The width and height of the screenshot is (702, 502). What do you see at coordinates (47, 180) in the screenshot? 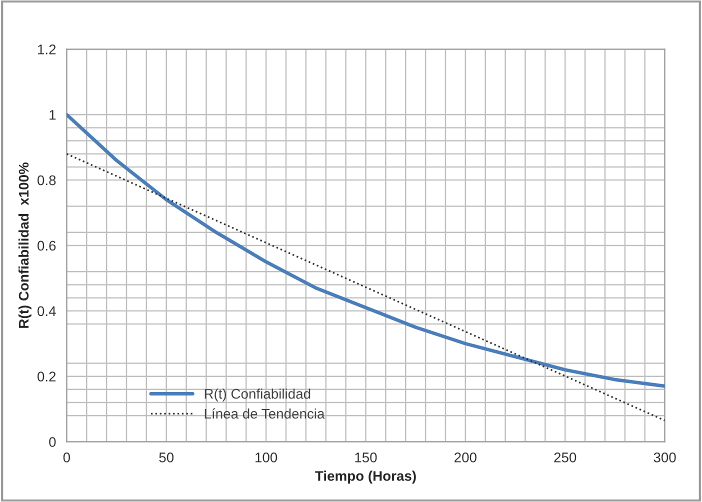
I see `y-tick-label: 0.8` at bounding box center [47, 180].